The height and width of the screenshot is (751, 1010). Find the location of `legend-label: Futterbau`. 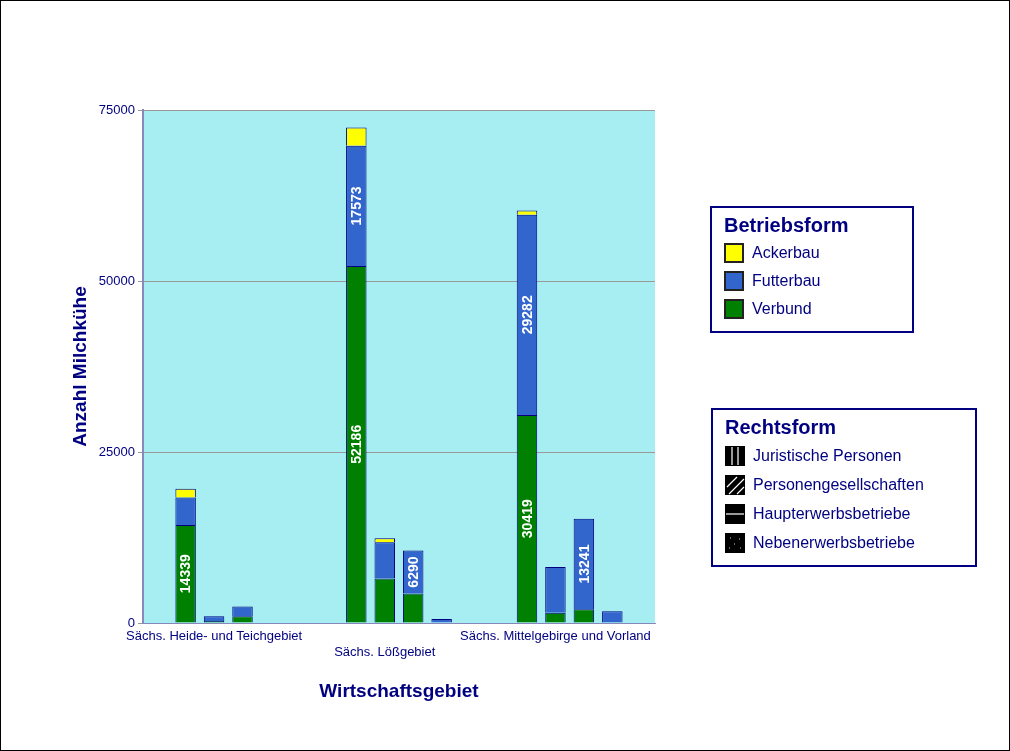

legend-label: Futterbau is located at coordinates (786, 281).